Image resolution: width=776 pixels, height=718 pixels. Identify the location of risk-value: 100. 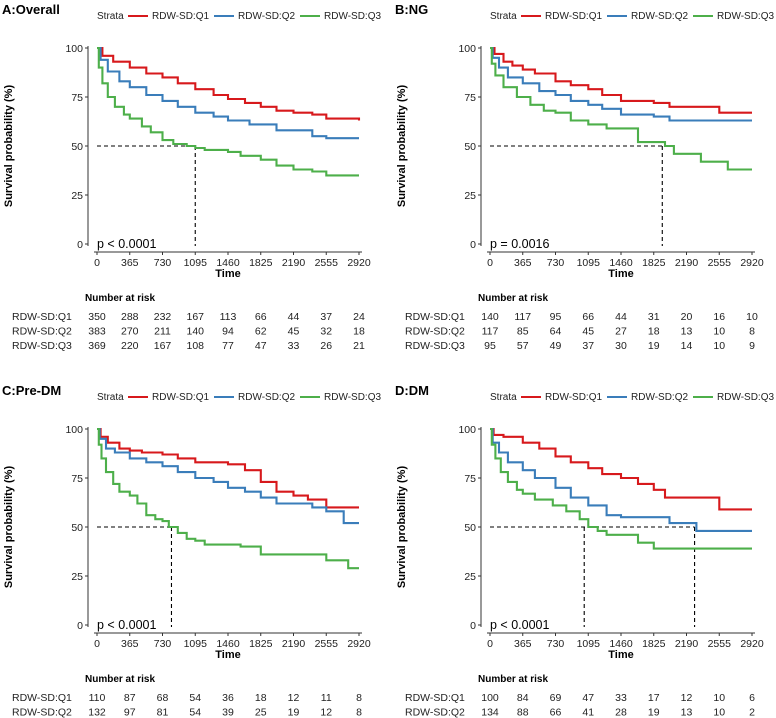
(490, 698).